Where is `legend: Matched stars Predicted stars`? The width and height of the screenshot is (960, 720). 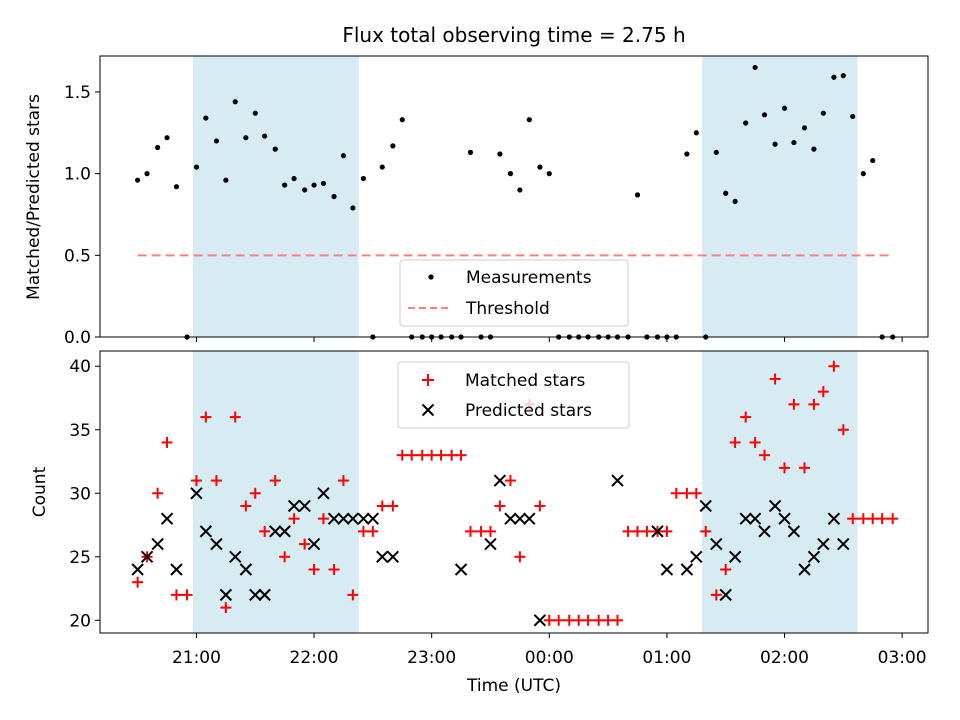
legend: Matched stars Predicted stars is located at coordinates (513, 395).